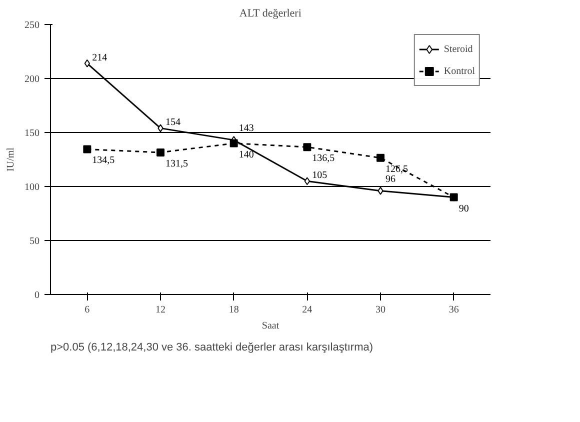 The height and width of the screenshot is (422, 580). What do you see at coordinates (458, 49) in the screenshot?
I see `legend-label: Steroid` at bounding box center [458, 49].